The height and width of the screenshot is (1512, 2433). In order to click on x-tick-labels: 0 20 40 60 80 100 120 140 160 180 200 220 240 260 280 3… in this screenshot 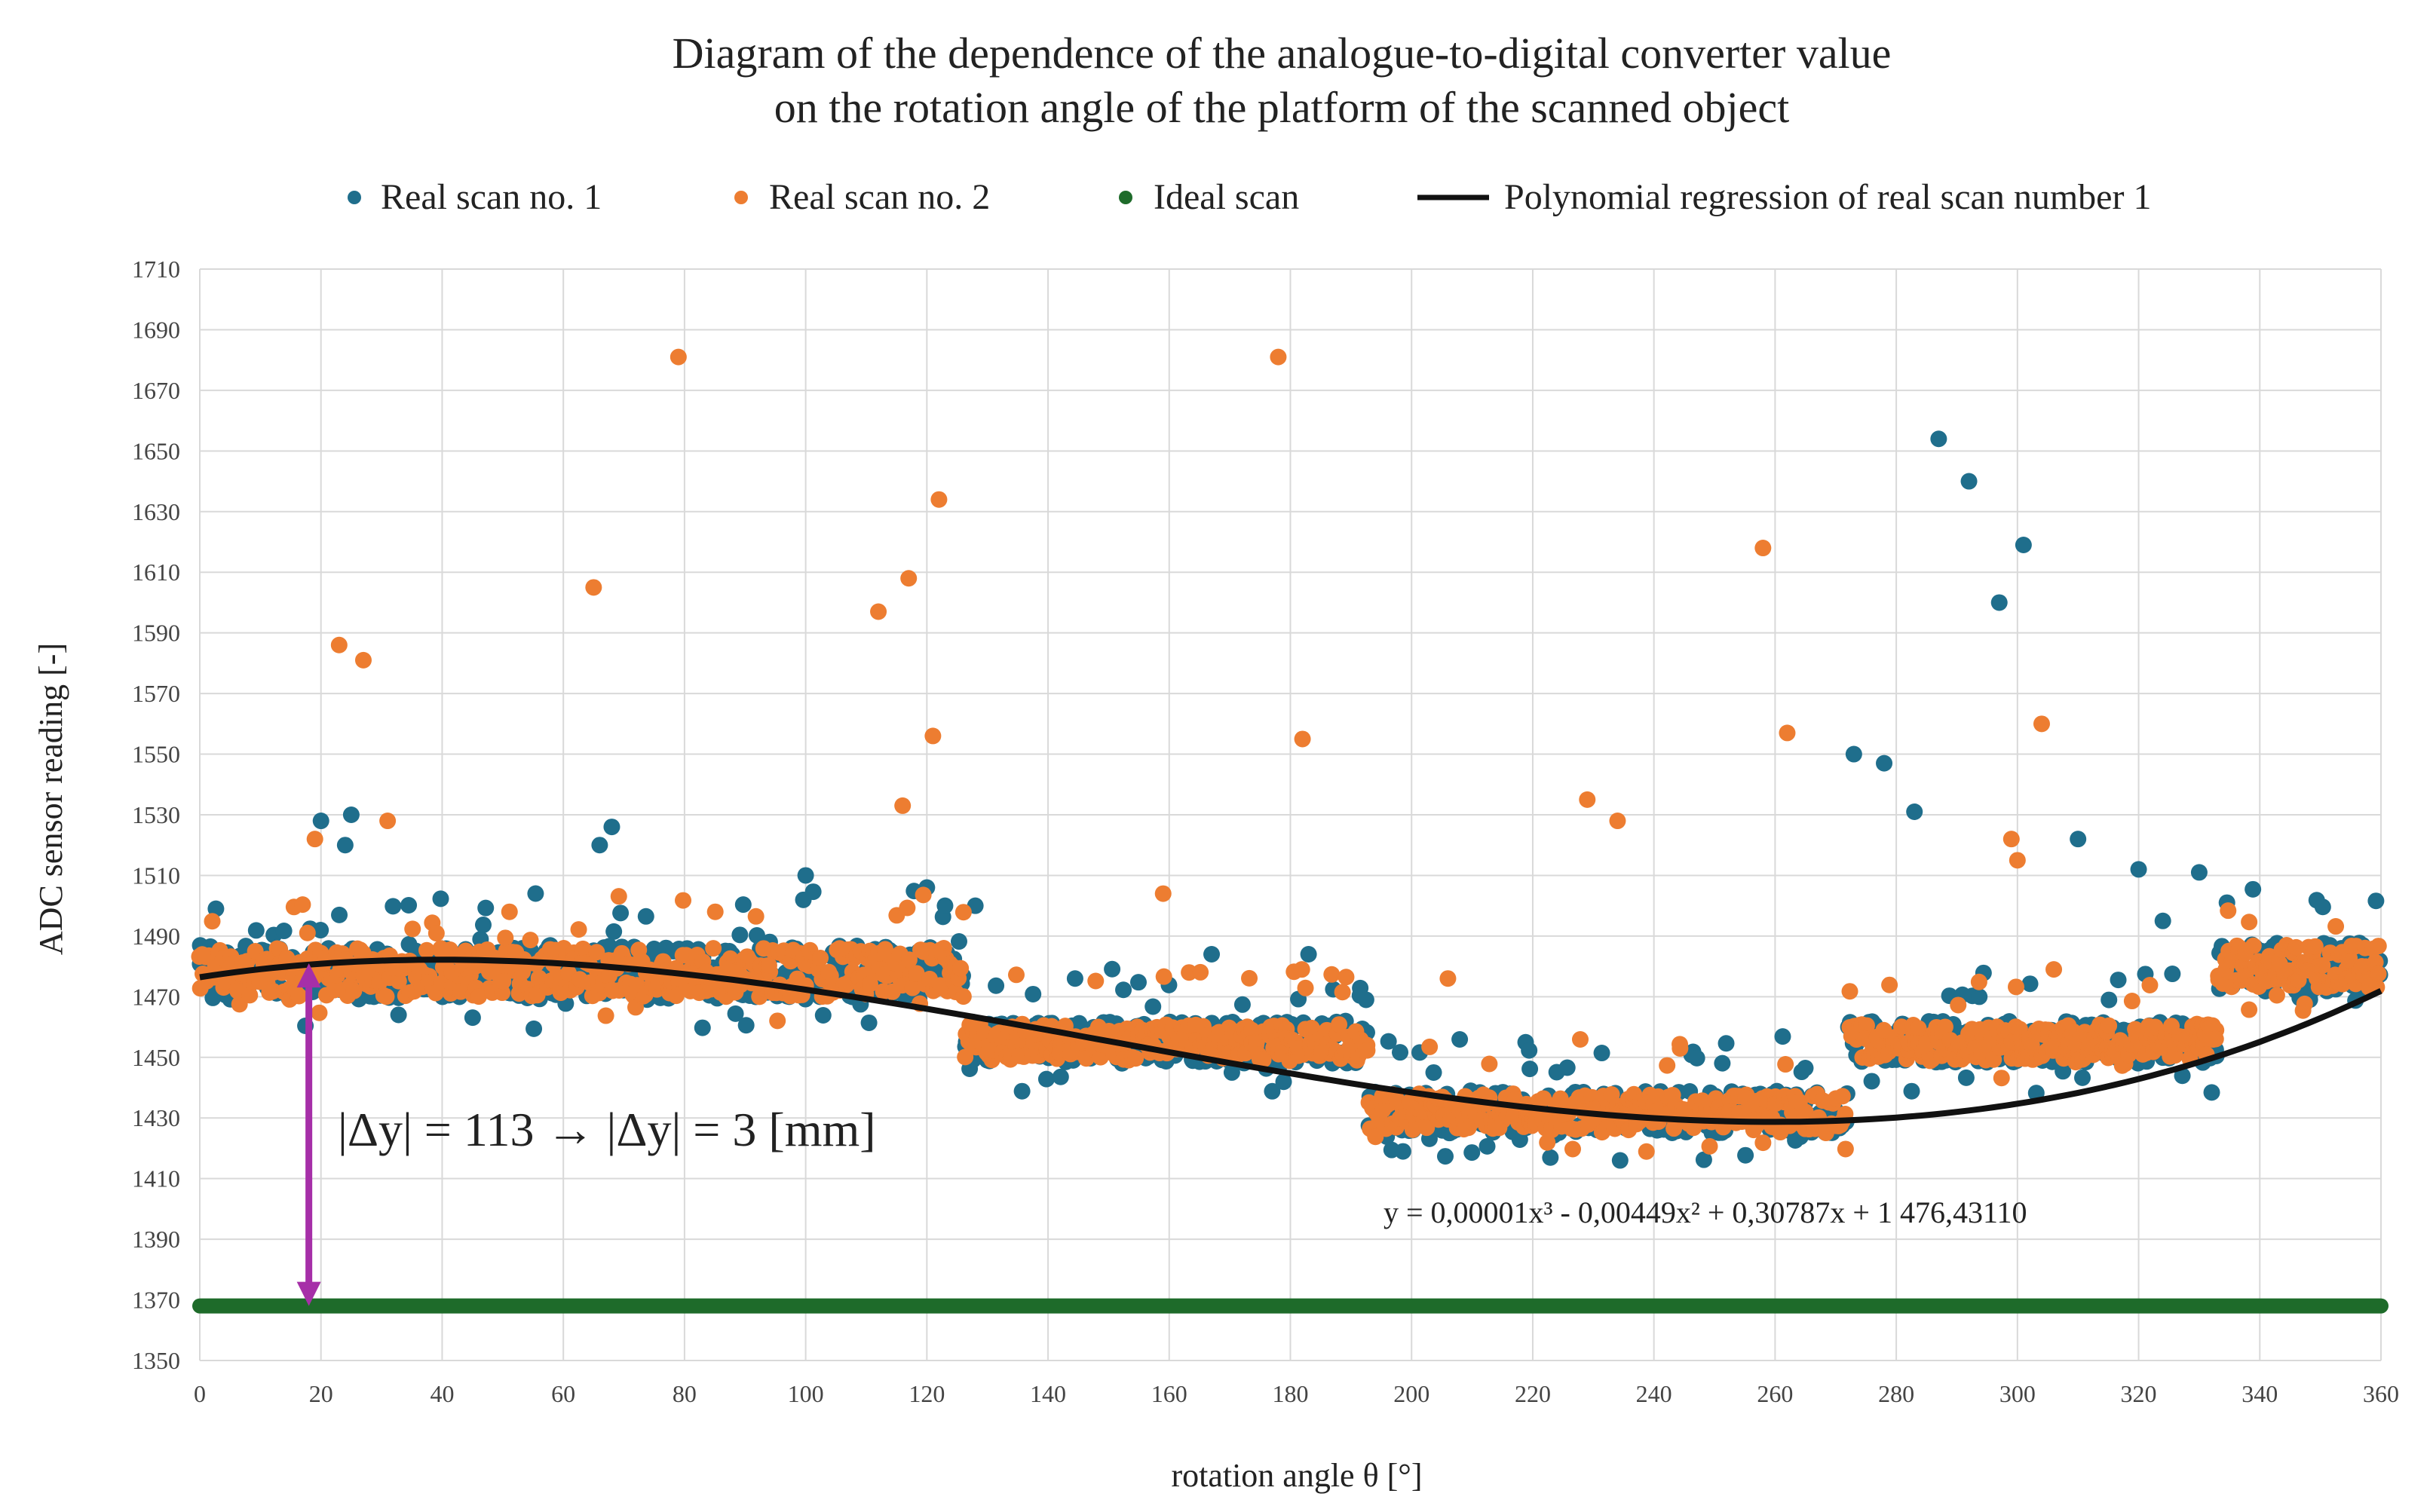, I will do `click(1296, 1393)`.